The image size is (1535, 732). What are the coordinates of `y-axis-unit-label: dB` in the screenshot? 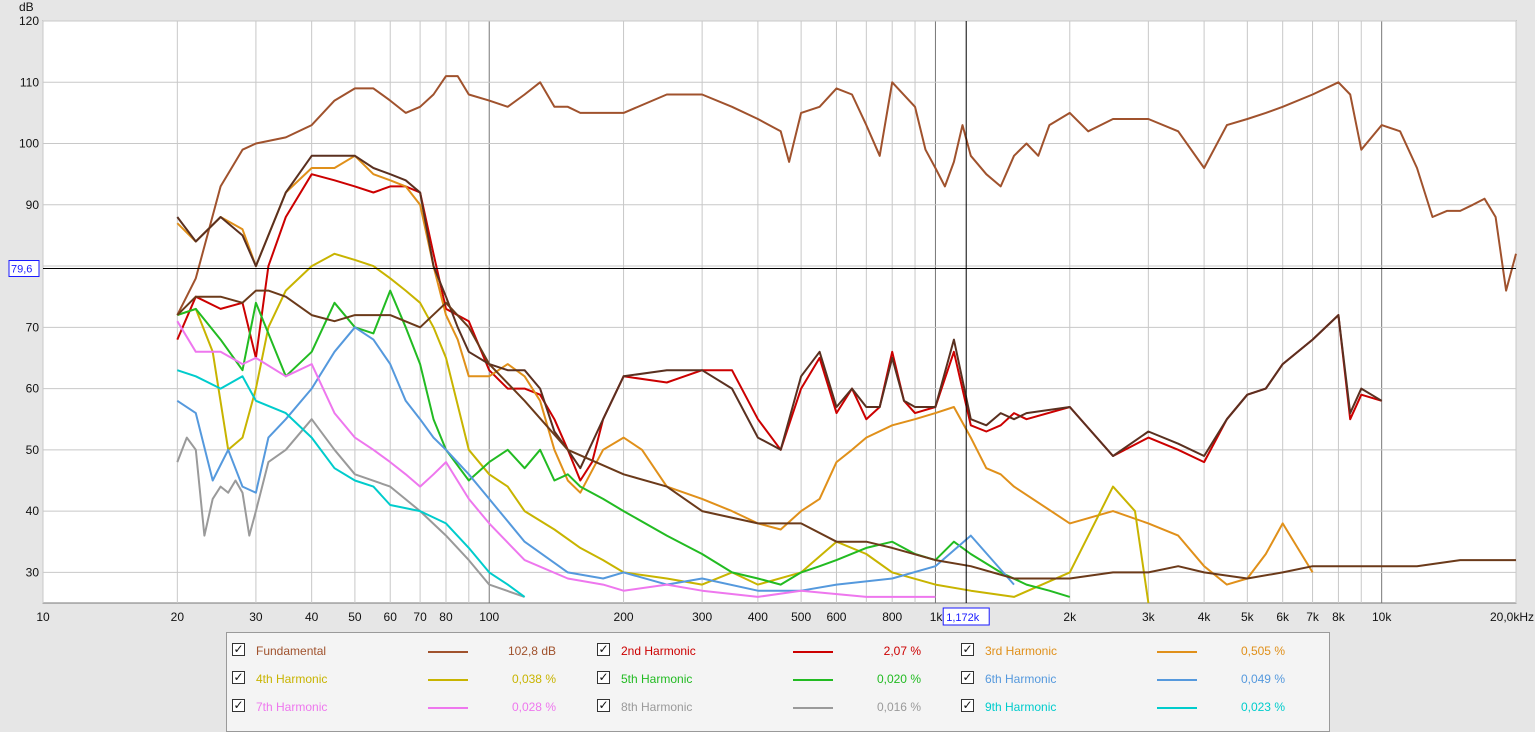 It's located at (26, 7).